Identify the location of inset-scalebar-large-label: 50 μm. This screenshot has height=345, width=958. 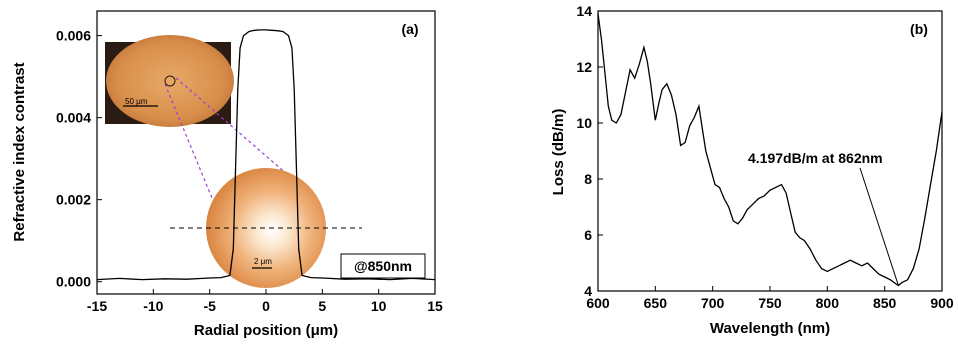
(136, 101).